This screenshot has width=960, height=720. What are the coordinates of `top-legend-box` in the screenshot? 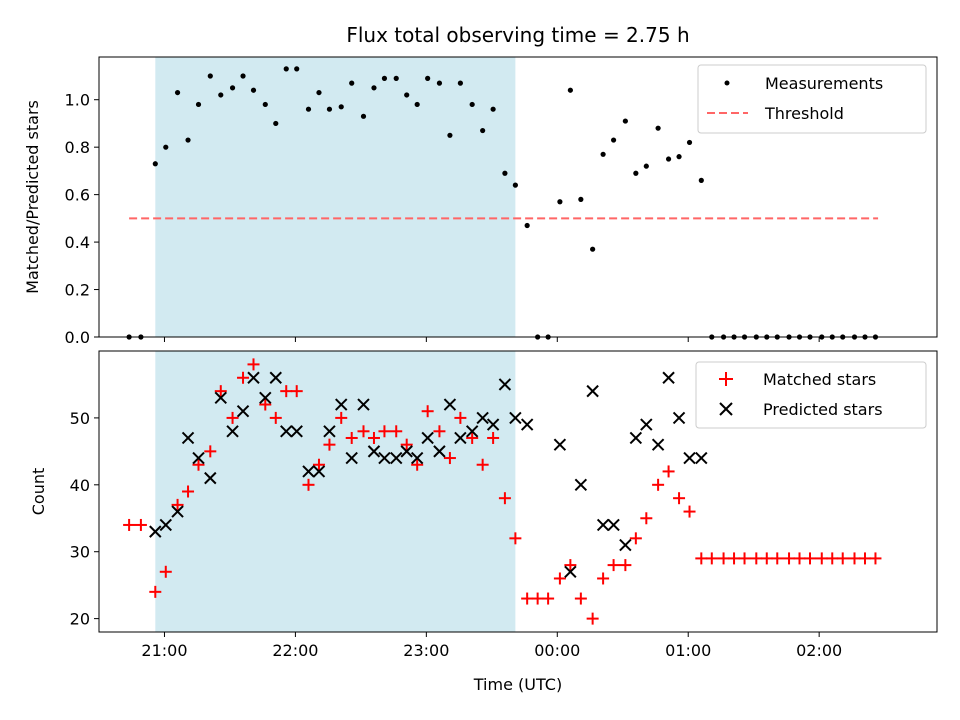 It's located at (812, 99).